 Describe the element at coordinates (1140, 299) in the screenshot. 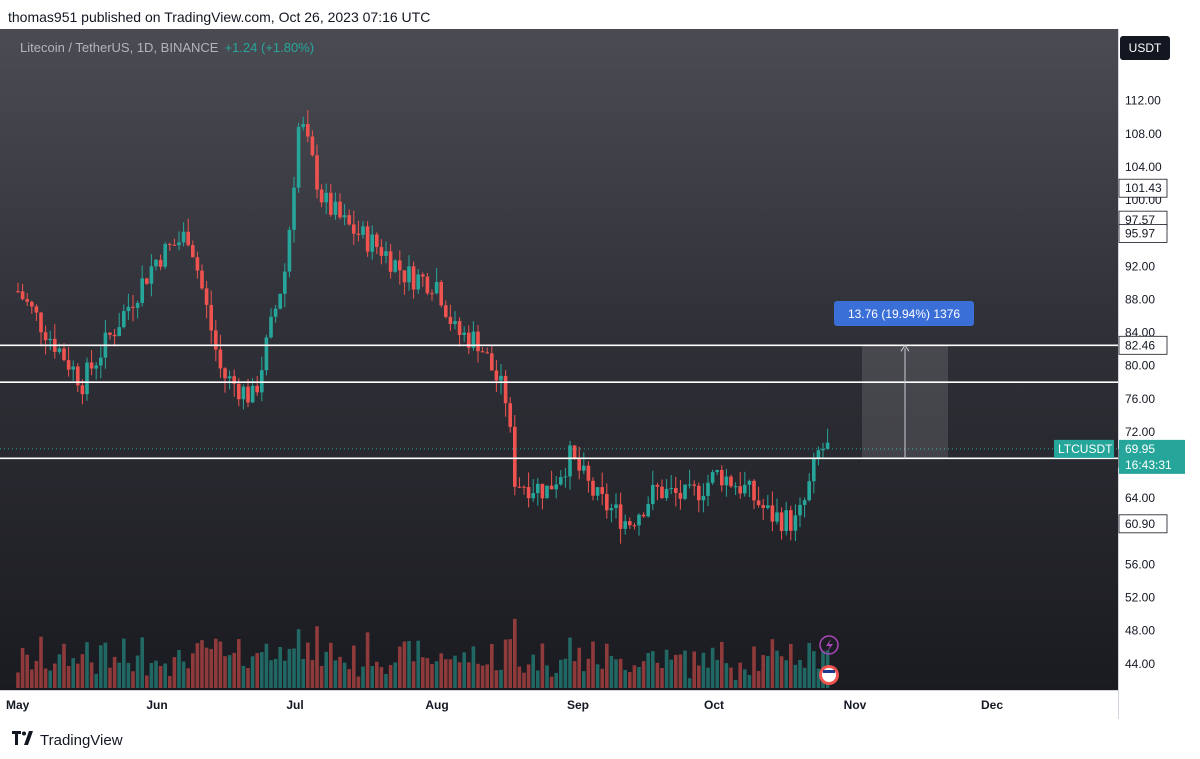

I see `y-tick-label: 88.00` at that location.